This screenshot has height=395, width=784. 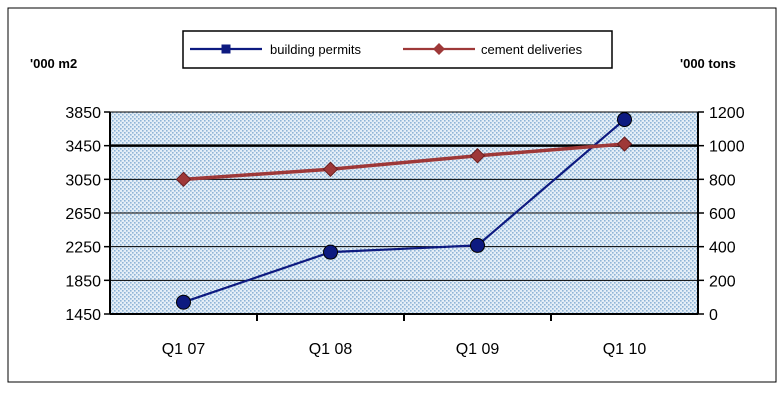 What do you see at coordinates (226, 49) in the screenshot?
I see `legend-marker-building-permits` at bounding box center [226, 49].